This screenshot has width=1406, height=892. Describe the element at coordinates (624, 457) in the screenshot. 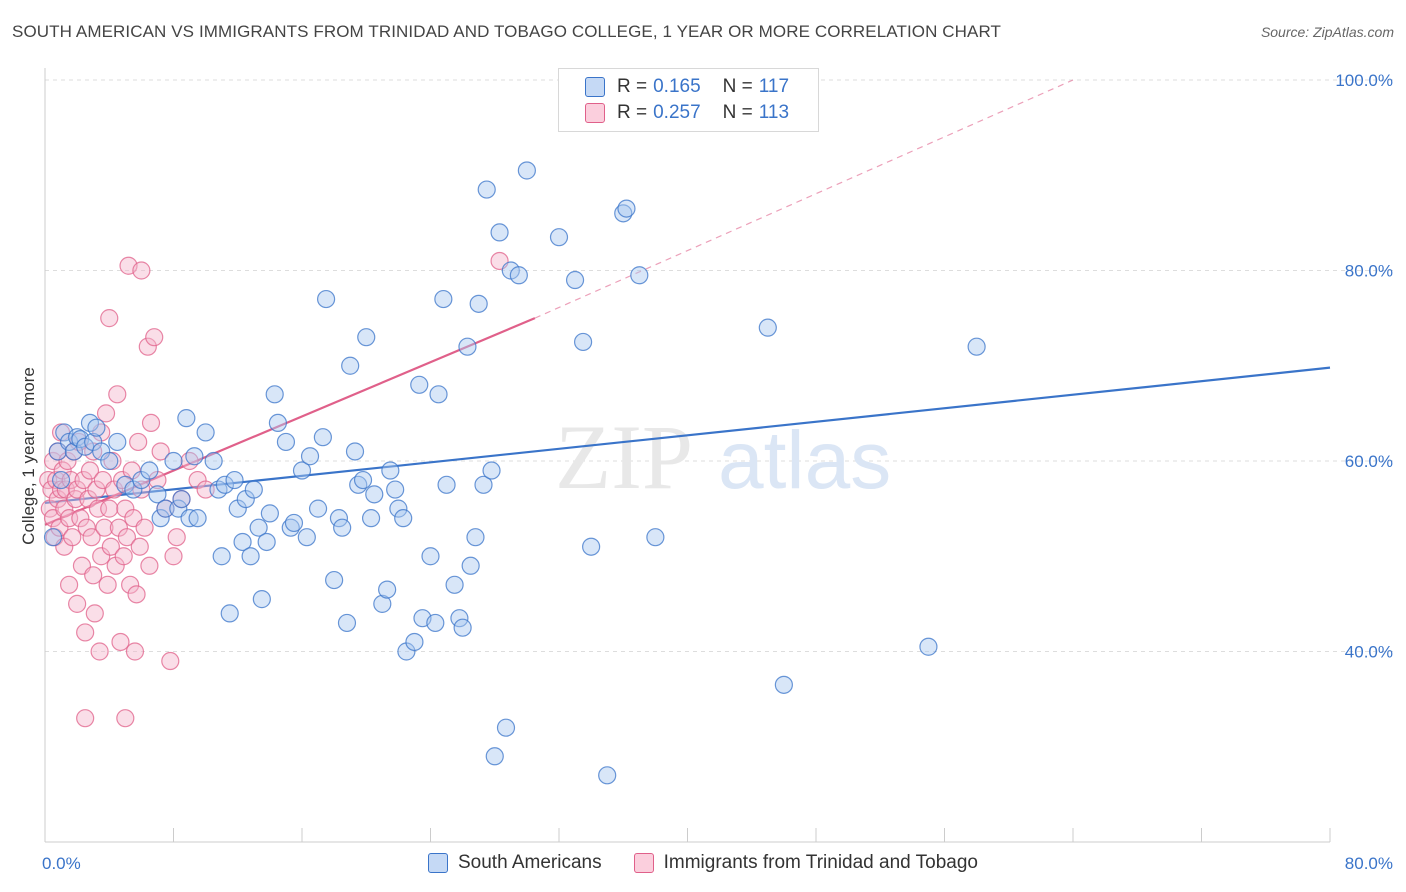

I see `watermark-zip: ZIP` at that location.